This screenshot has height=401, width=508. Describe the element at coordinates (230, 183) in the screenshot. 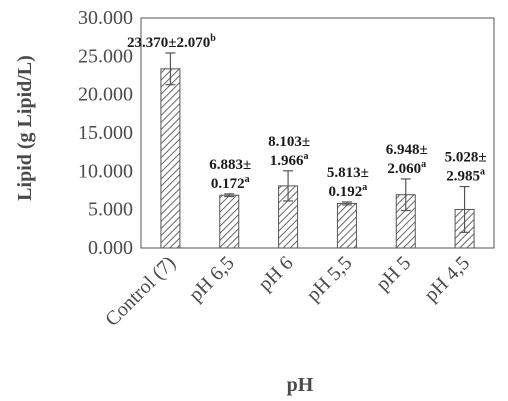

I see `data-label: 0.172a` at that location.